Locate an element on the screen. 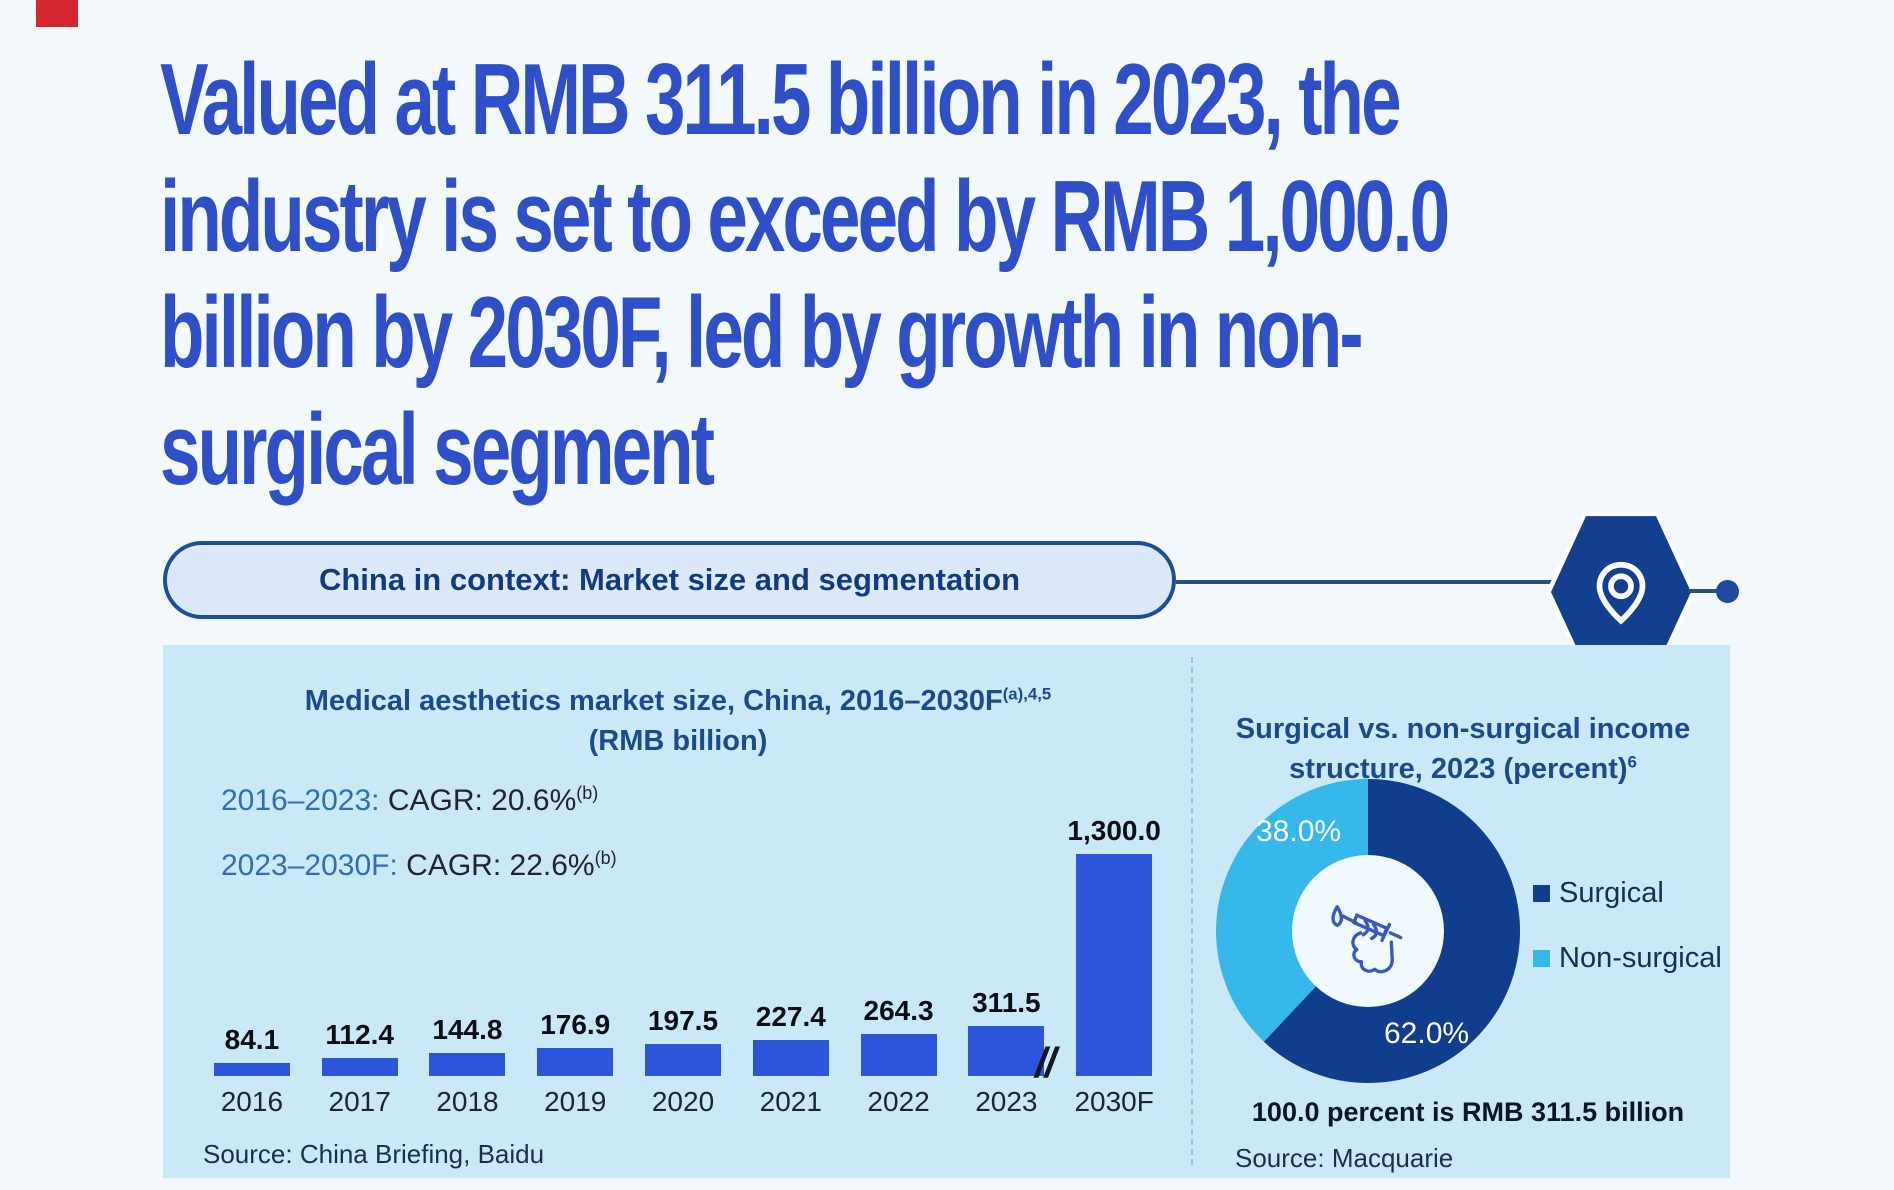 The height and width of the screenshot is (1190, 1894). donut-label-surgical: 62.0% is located at coordinates (1427, 1033).